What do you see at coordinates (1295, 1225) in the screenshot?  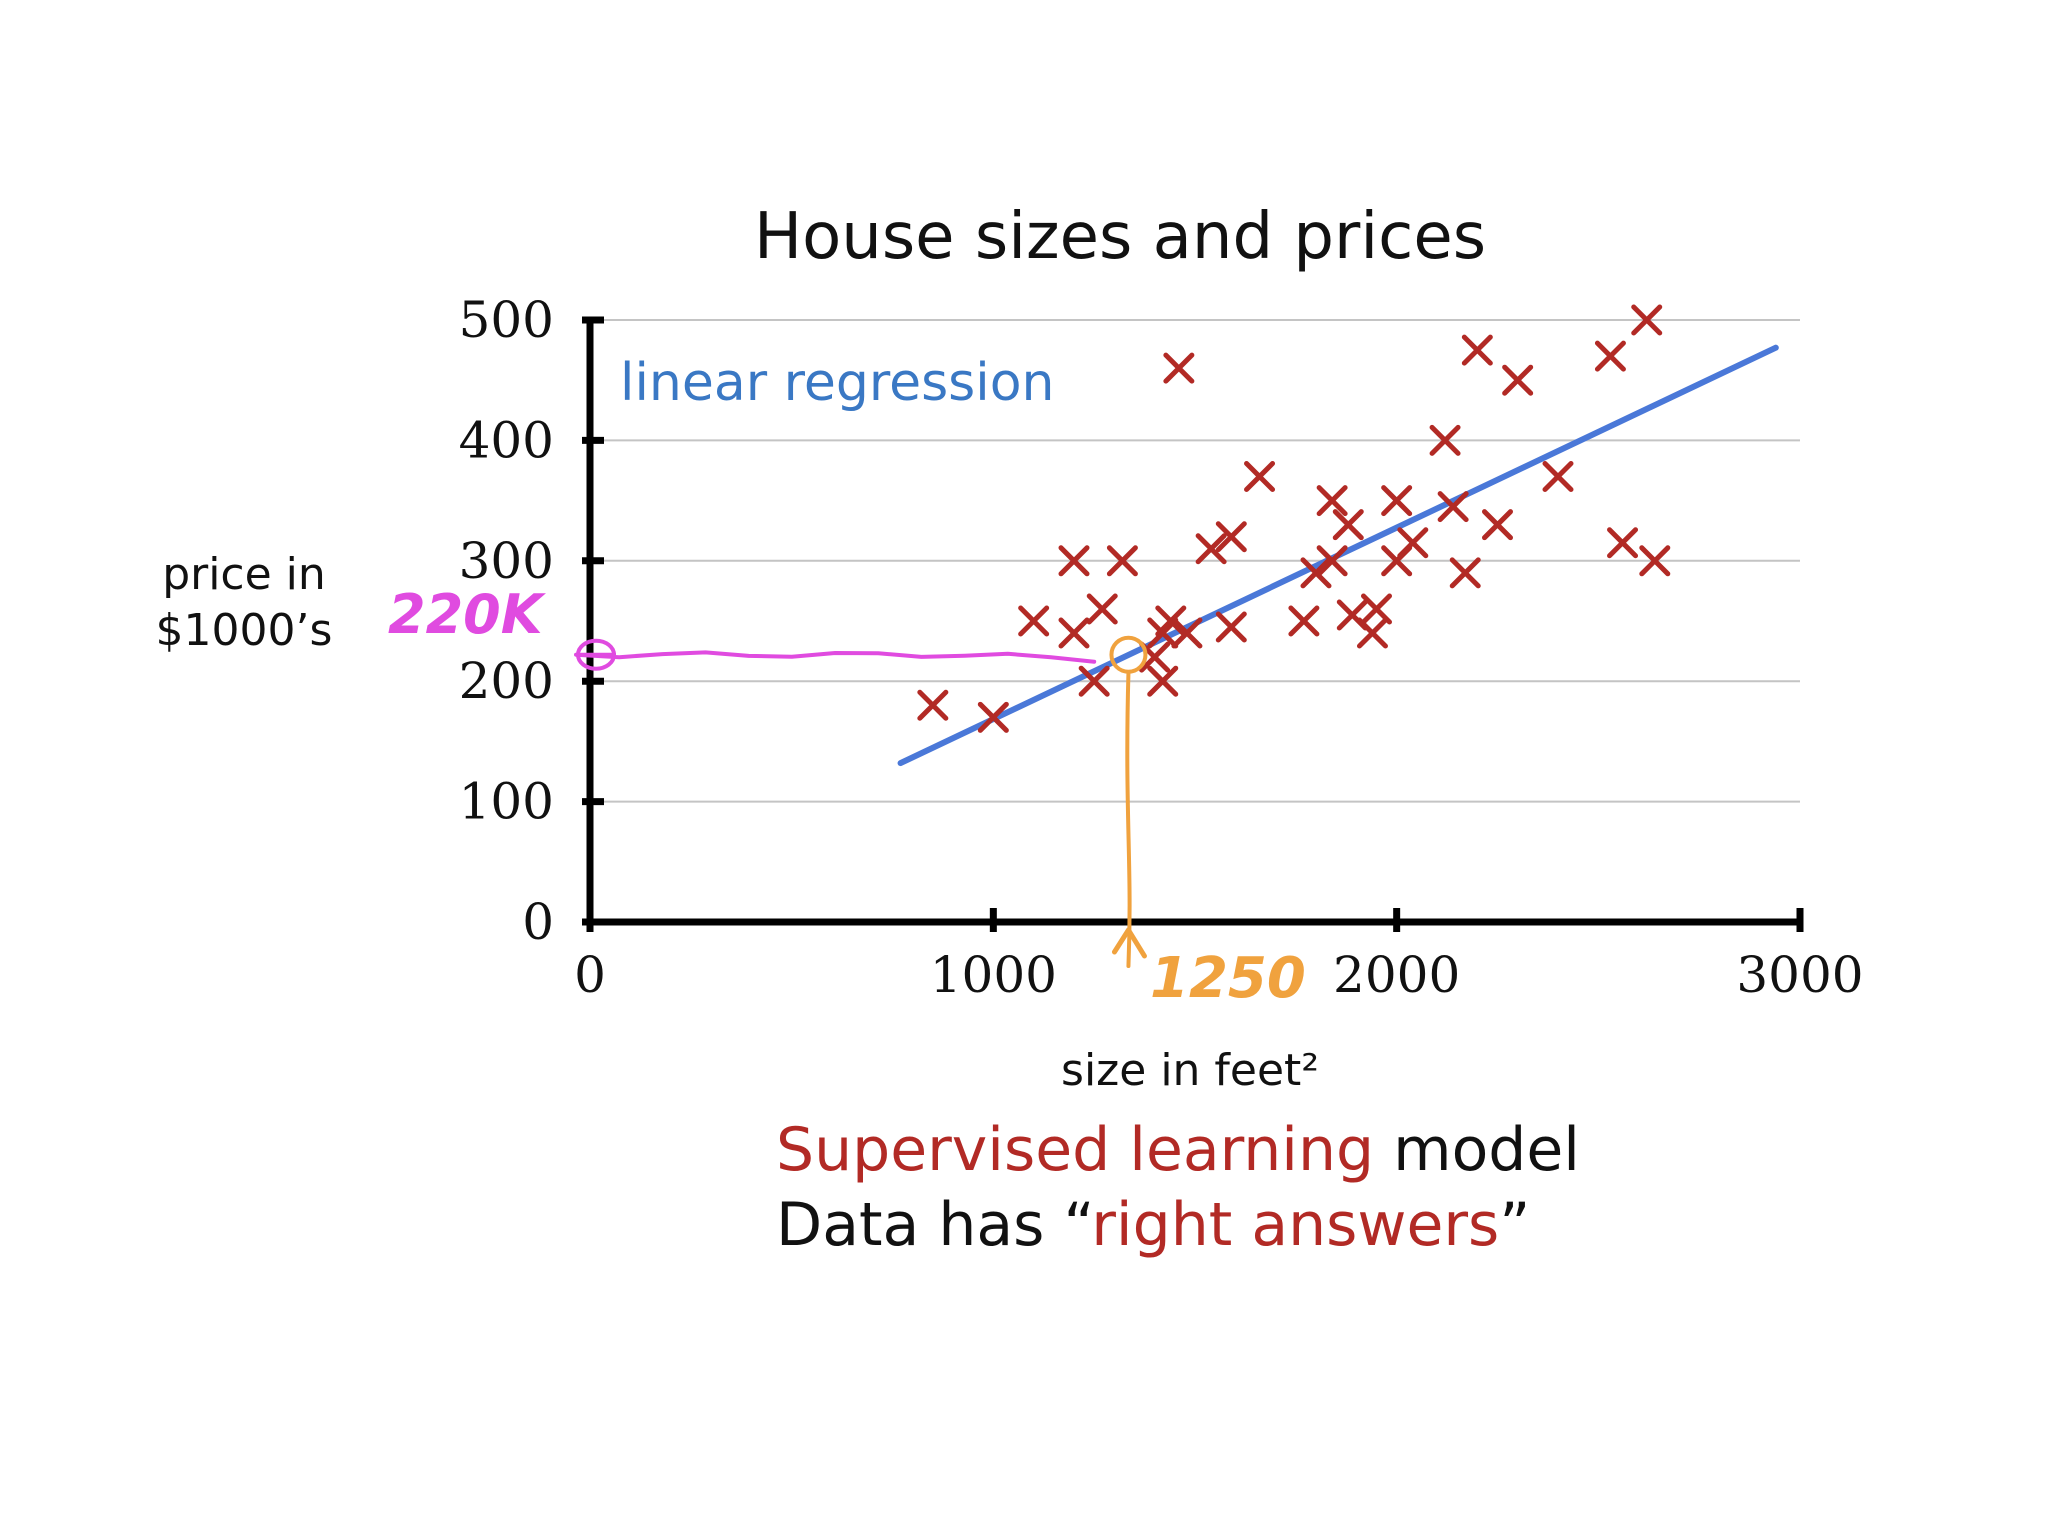 I see `caption-accent-2: right answers` at bounding box center [1295, 1225].